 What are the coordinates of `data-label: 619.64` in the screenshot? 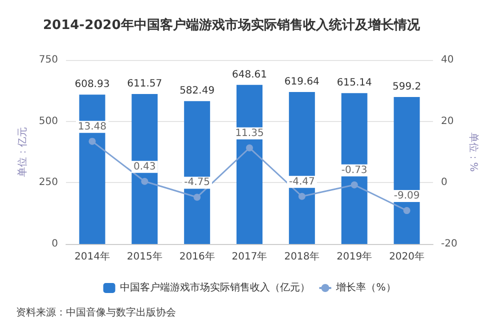 It's located at (302, 82).